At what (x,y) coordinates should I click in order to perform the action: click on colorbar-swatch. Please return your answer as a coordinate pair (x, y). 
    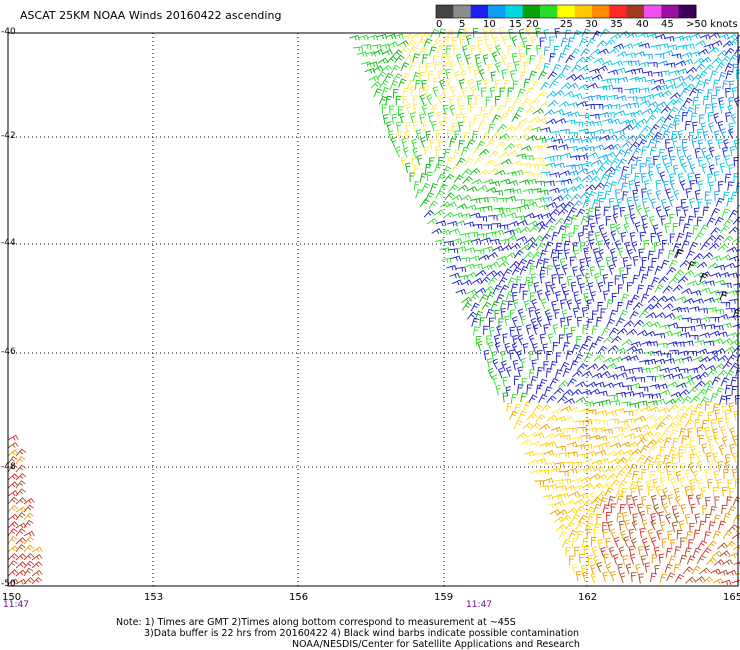
    Looking at the image, I should click on (566, 11).